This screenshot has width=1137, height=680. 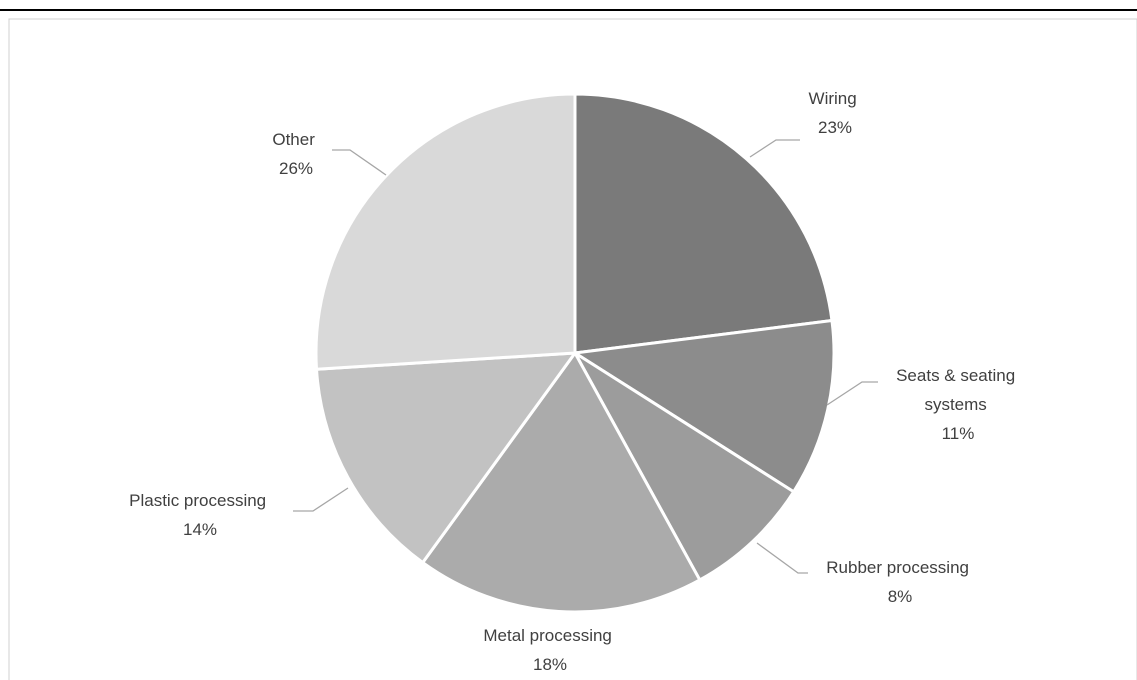 What do you see at coordinates (321, 499) in the screenshot?
I see `leader-plastic-processing` at bounding box center [321, 499].